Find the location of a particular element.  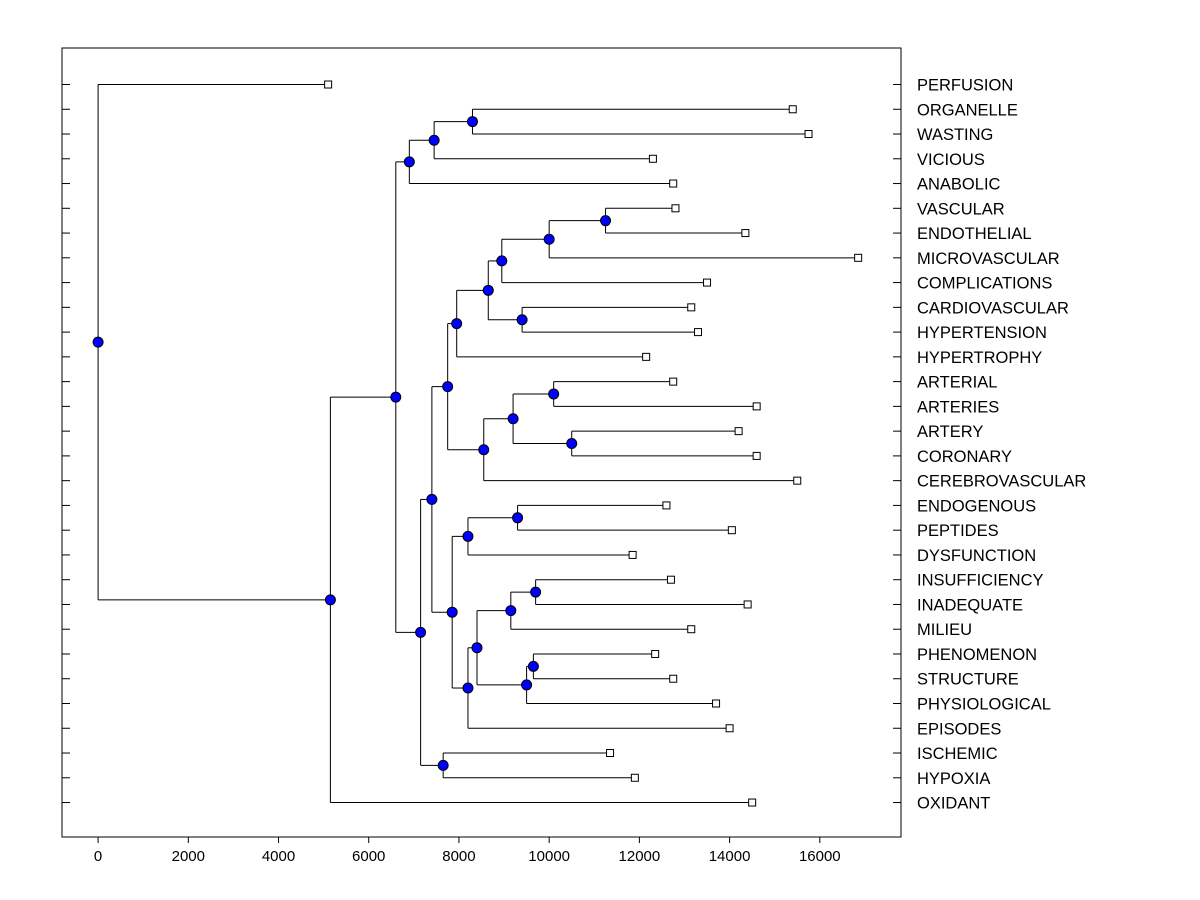

leaf-marker-peptides is located at coordinates (731, 530).